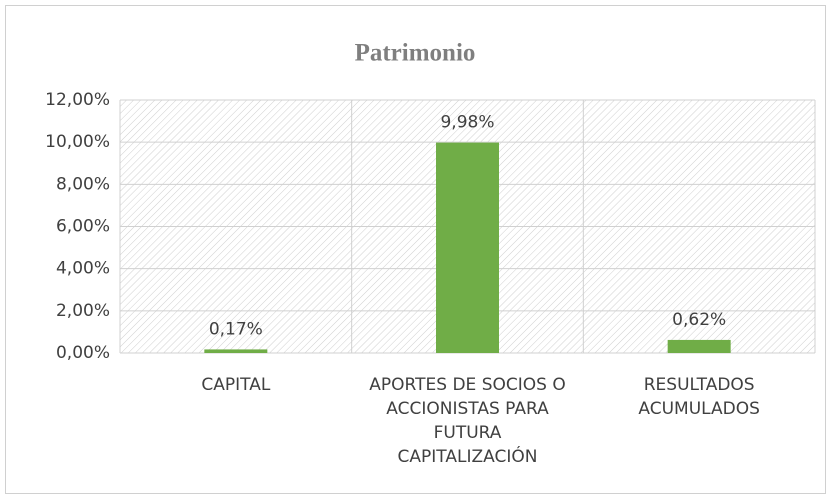  I want to click on y-tick-label: 4,00%, so click(83, 269).